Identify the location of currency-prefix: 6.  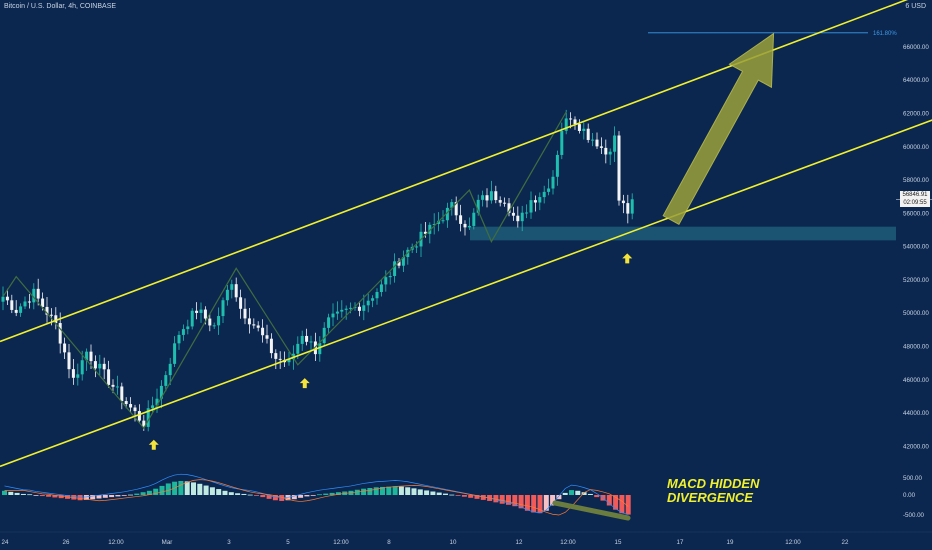
(907, 6).